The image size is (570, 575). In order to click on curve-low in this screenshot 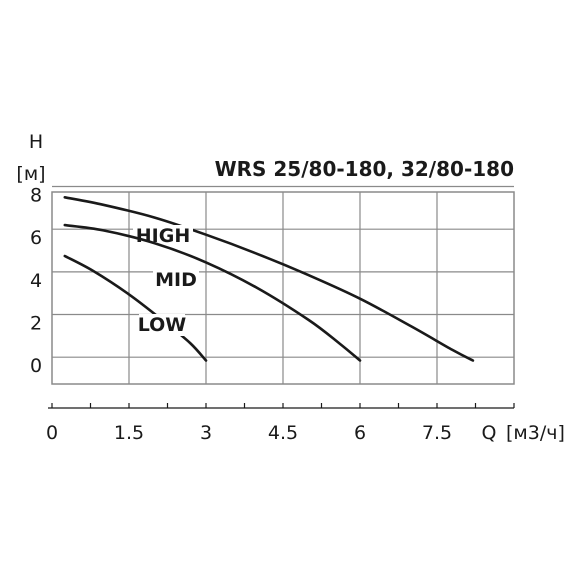, I will do `click(135, 308)`.